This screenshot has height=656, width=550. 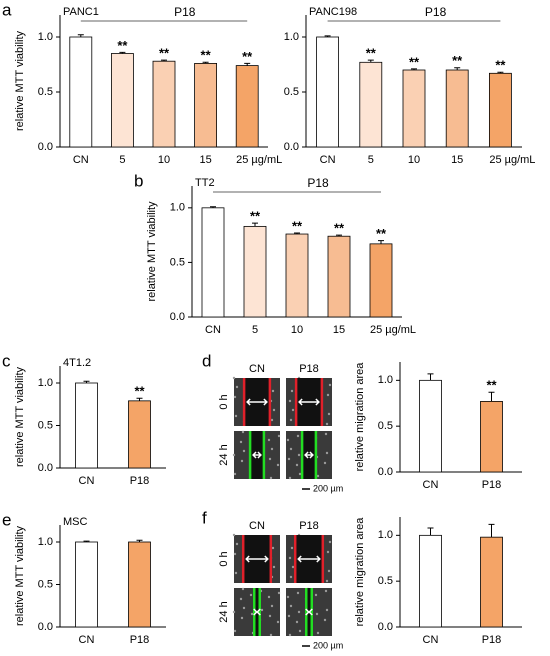 I want to click on panel-letter: a, so click(x=7, y=9).